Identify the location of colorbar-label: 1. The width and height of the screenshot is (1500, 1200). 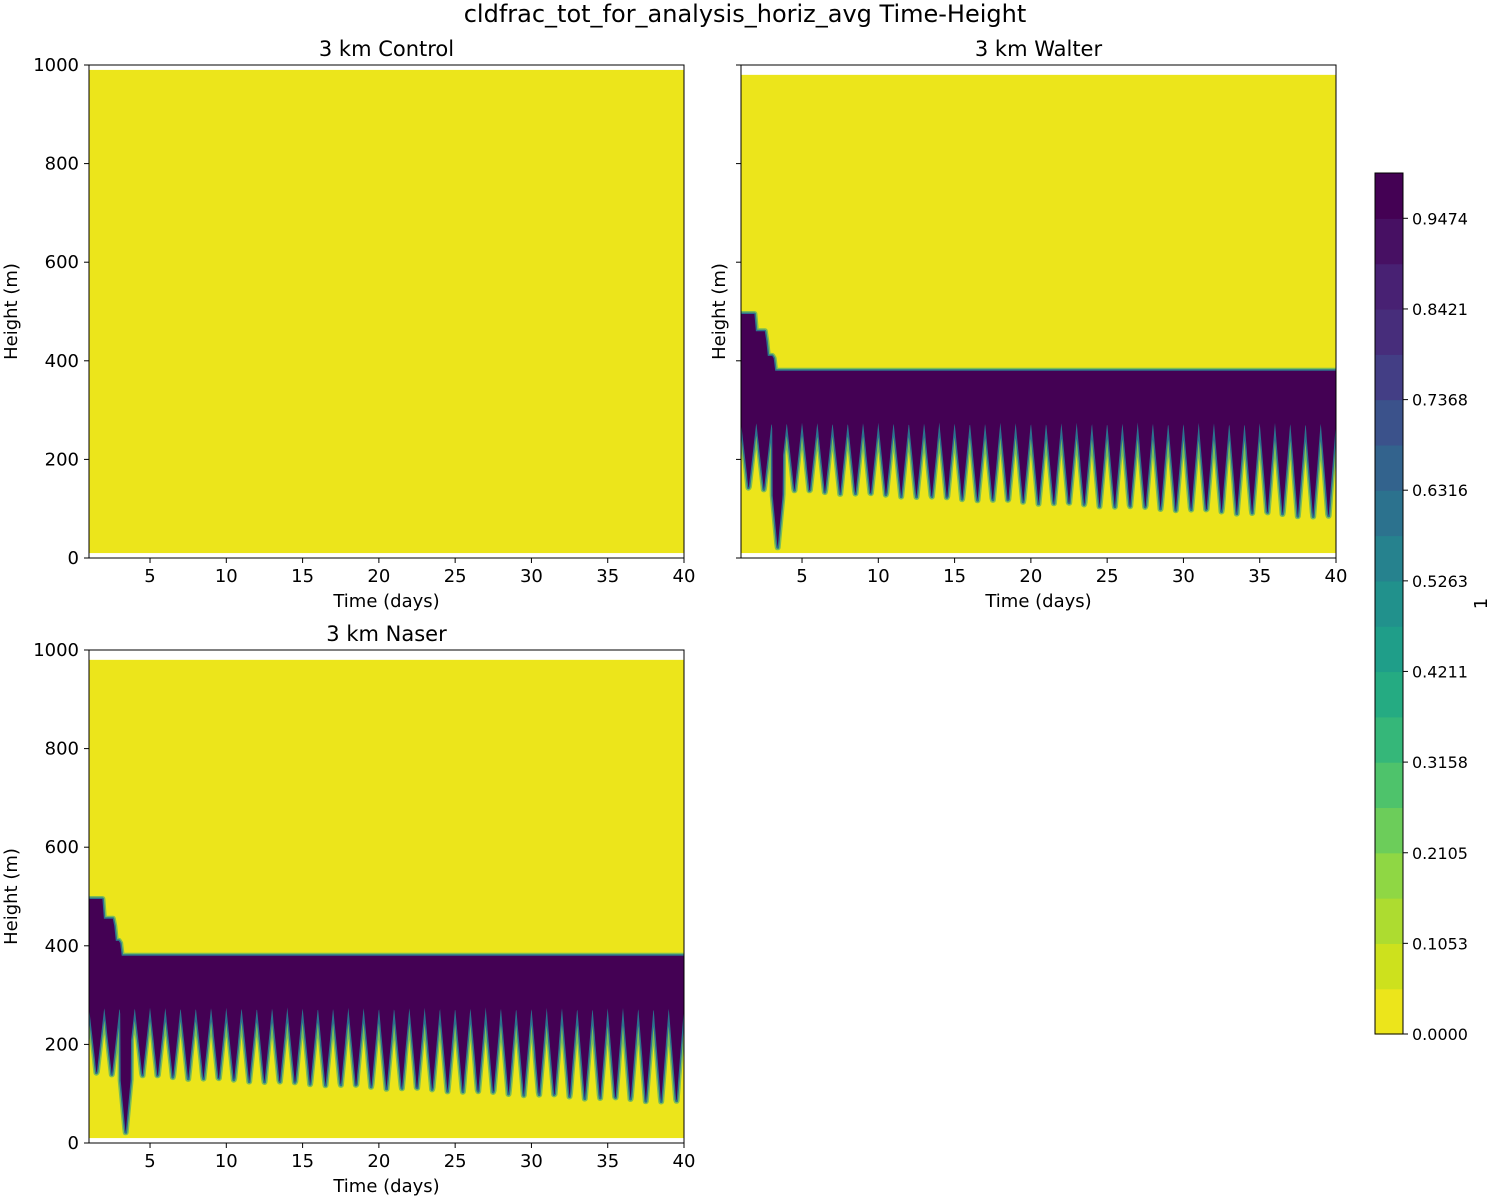
(1481, 603).